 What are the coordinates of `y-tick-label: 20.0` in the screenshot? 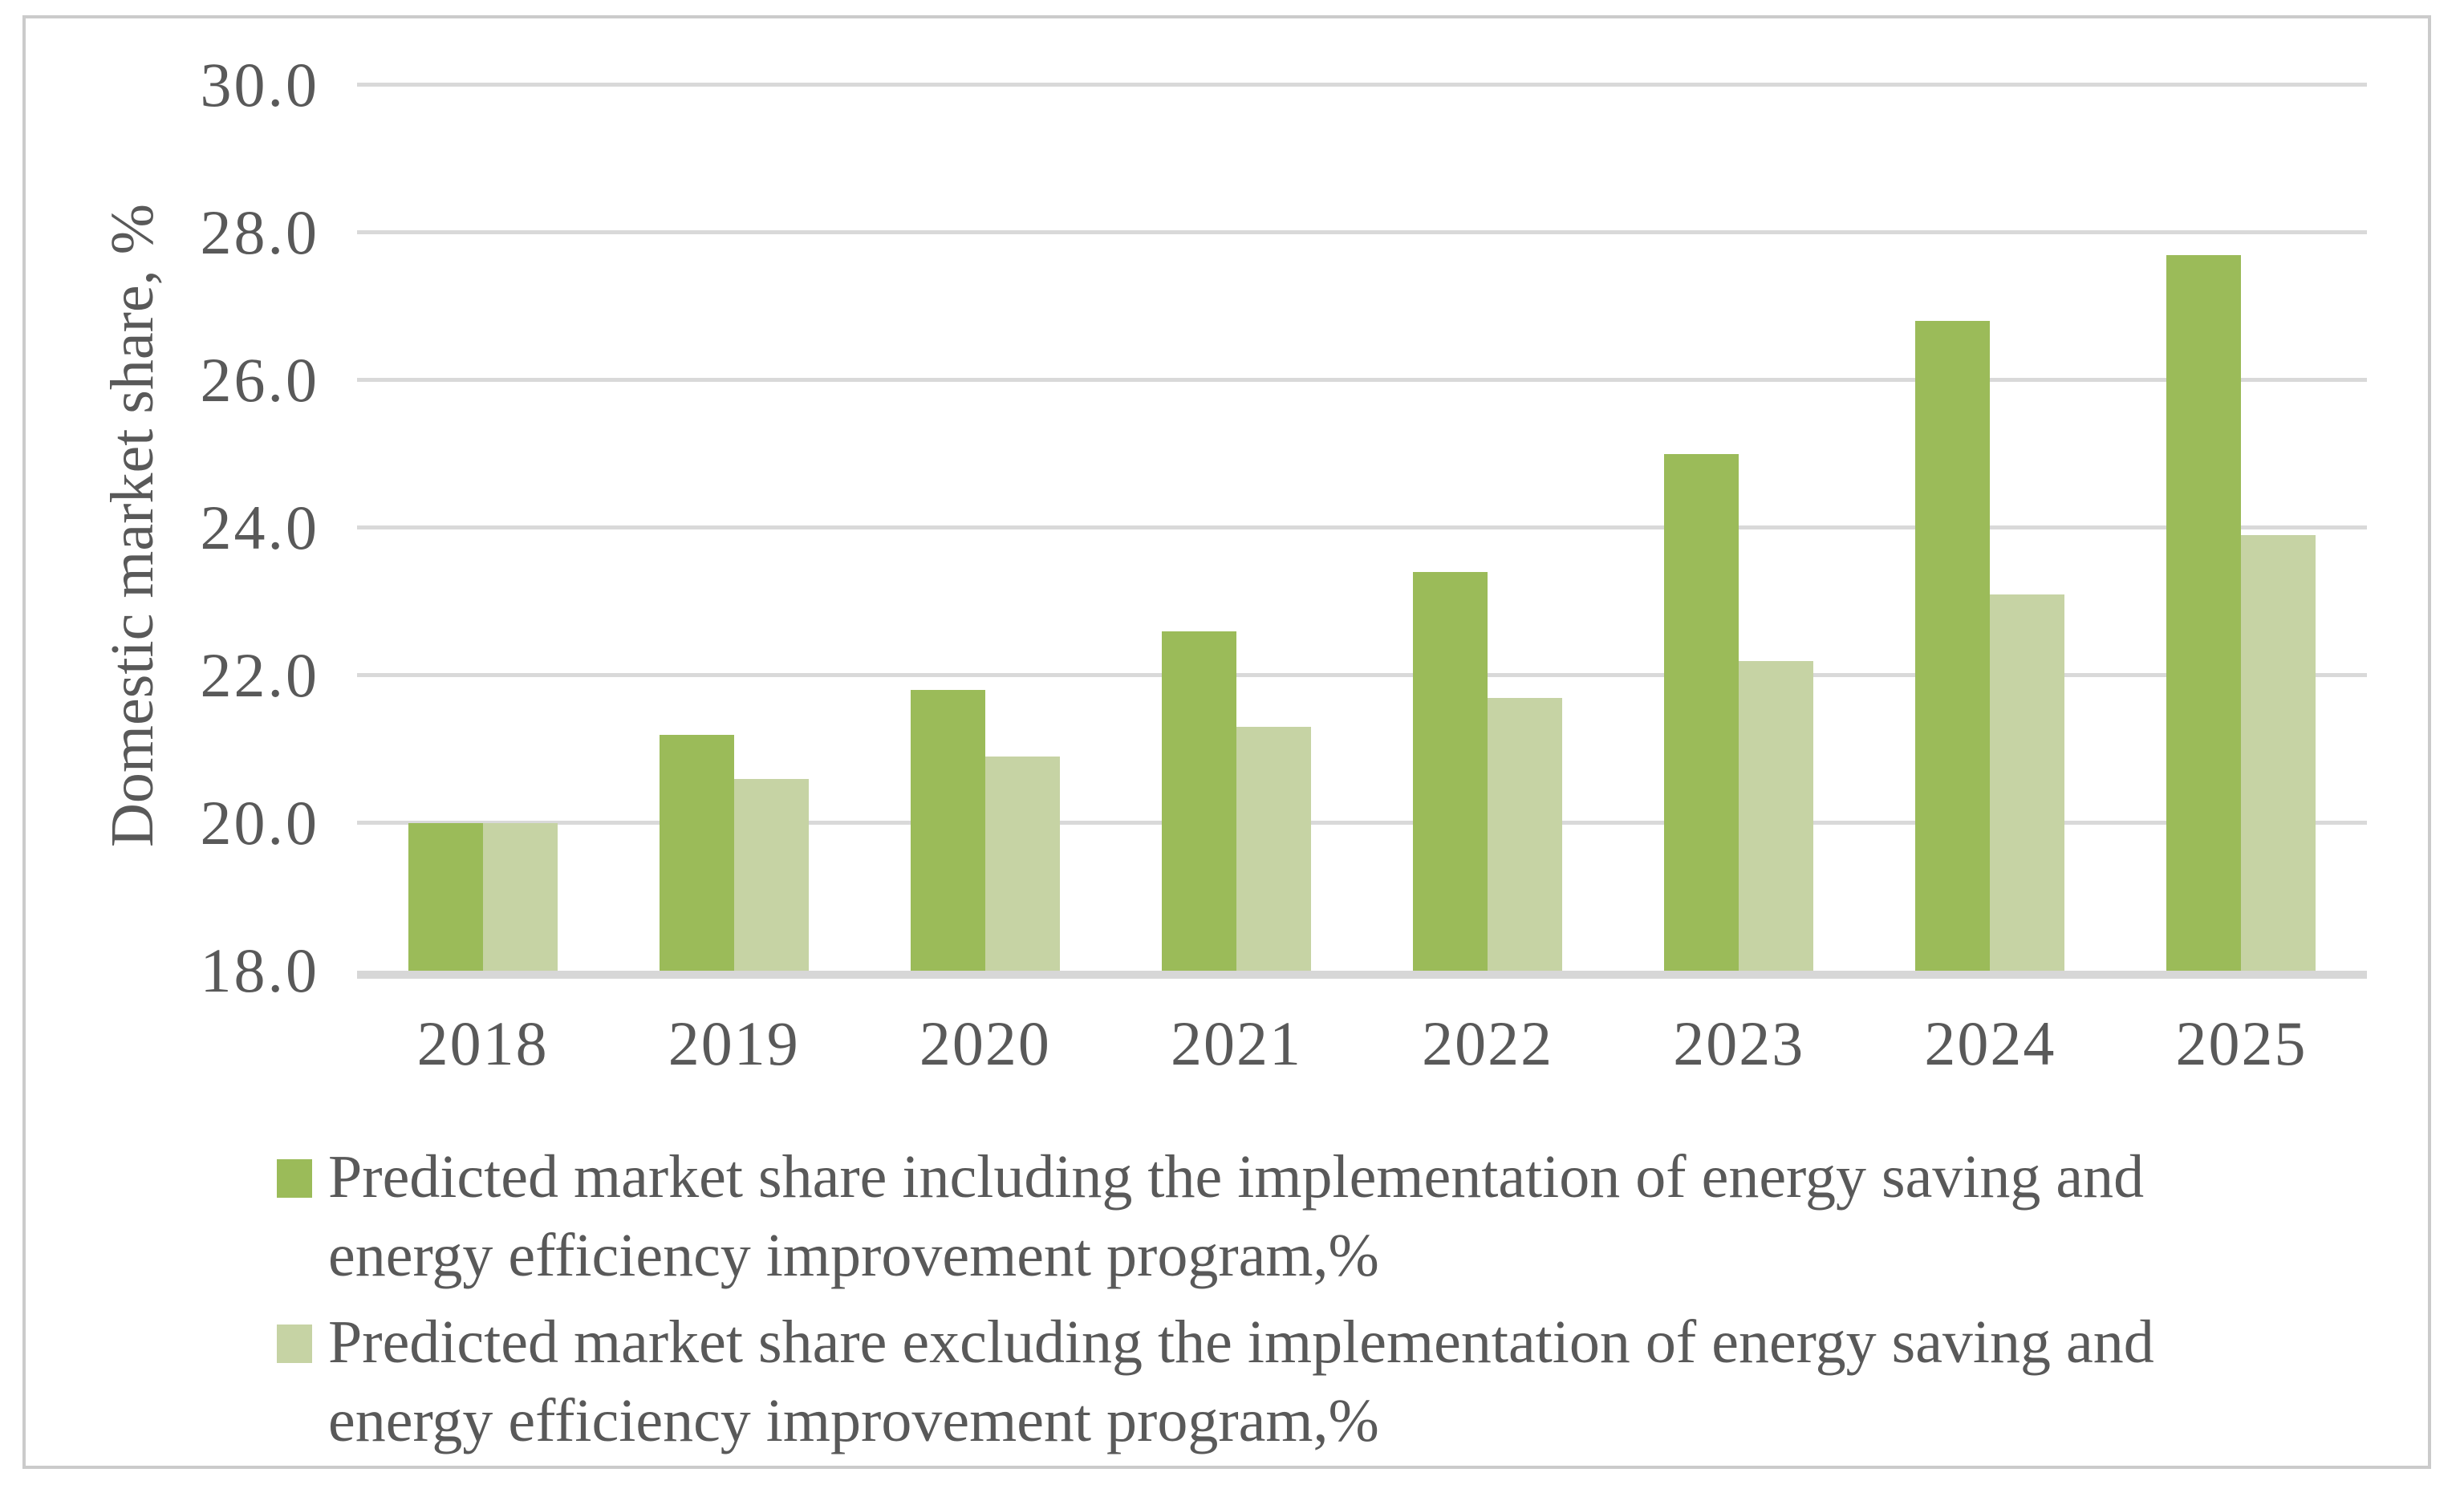 It's located at (259, 823).